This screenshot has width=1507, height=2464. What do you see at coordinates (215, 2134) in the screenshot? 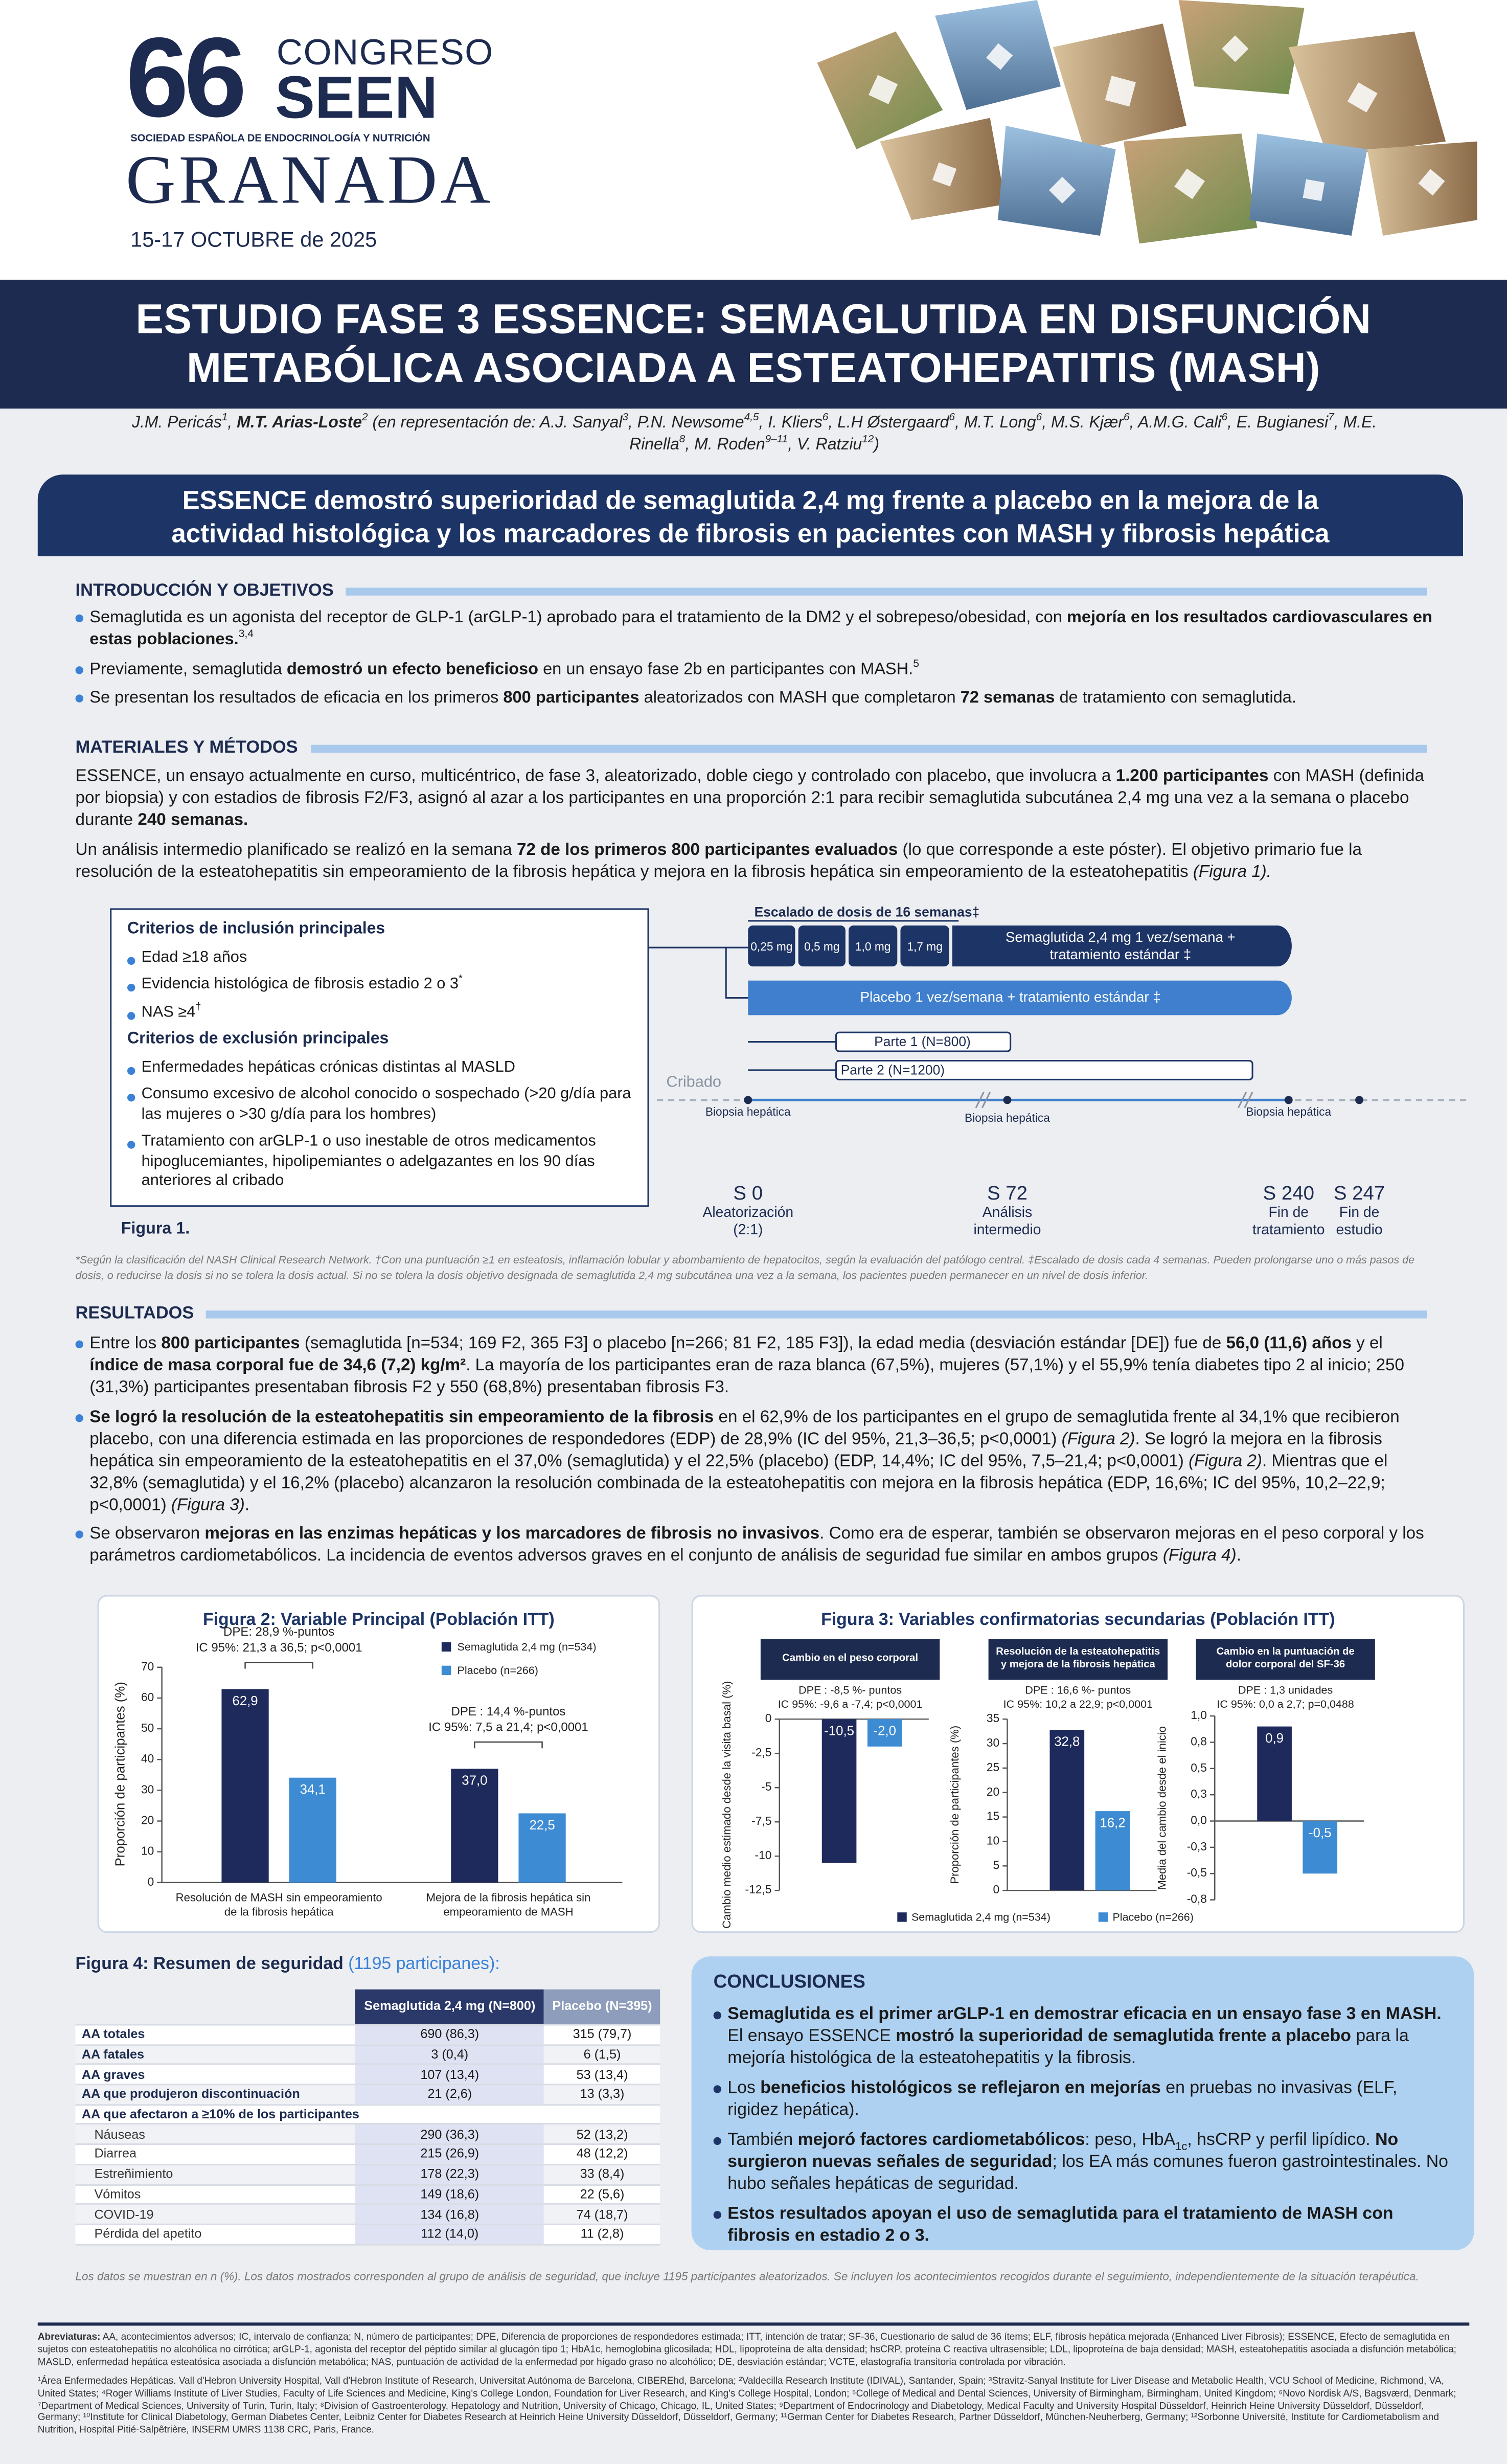
I see `row-label: Náuseas` at bounding box center [215, 2134].